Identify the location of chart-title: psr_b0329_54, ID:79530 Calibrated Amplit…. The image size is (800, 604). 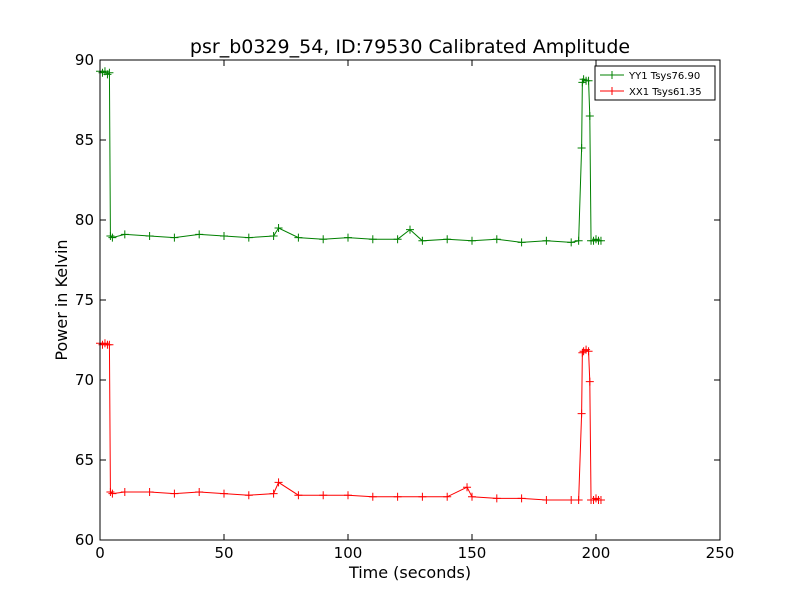
(410, 47).